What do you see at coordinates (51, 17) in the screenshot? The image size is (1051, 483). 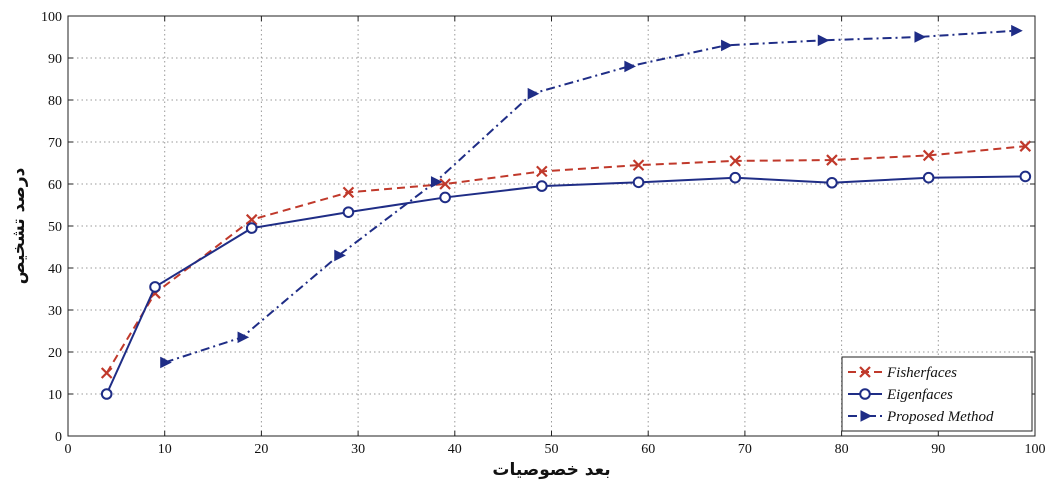 I see `y-tick-label: 100` at bounding box center [51, 17].